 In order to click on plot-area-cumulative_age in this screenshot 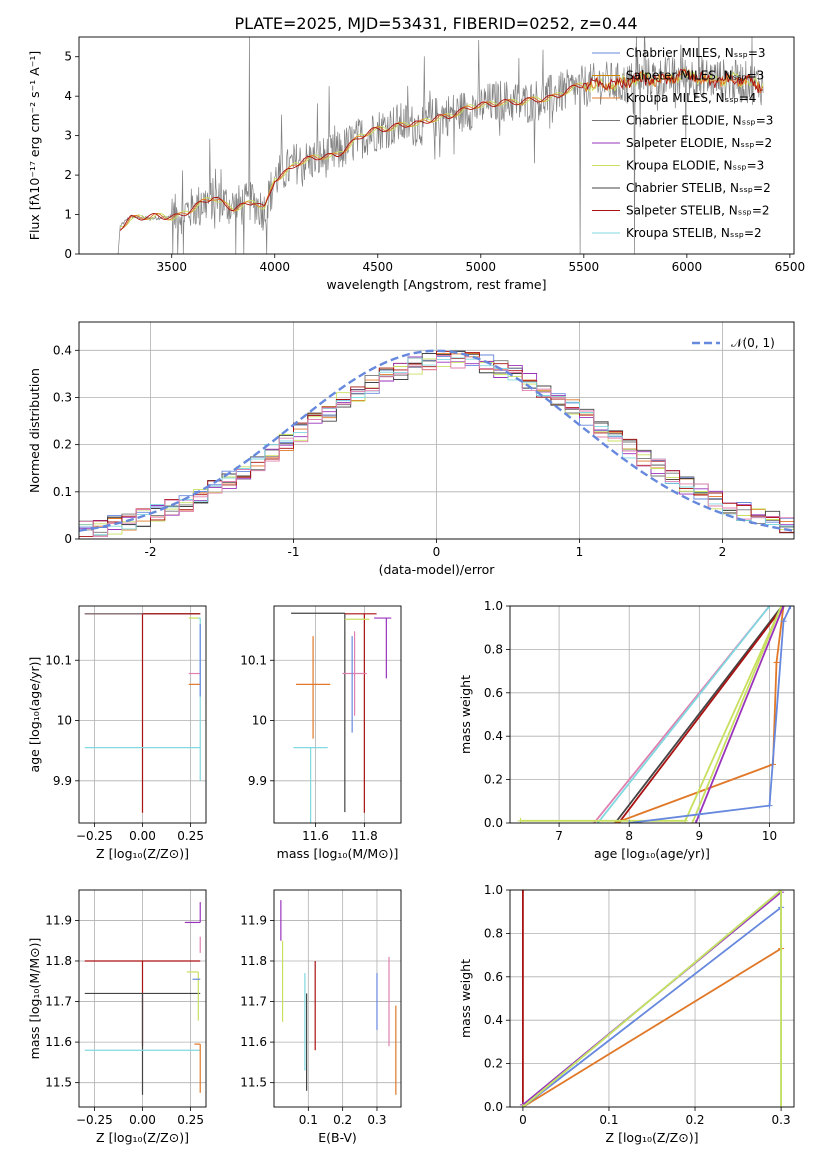, I will do `click(655, 714)`.